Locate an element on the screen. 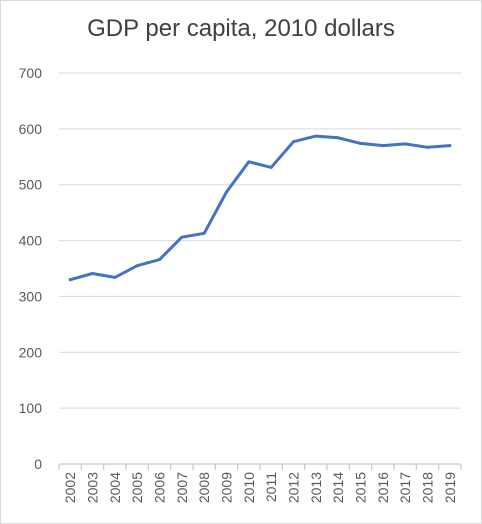 This screenshot has width=482, height=524. x-tick-label: 2014 is located at coordinates (338, 487).